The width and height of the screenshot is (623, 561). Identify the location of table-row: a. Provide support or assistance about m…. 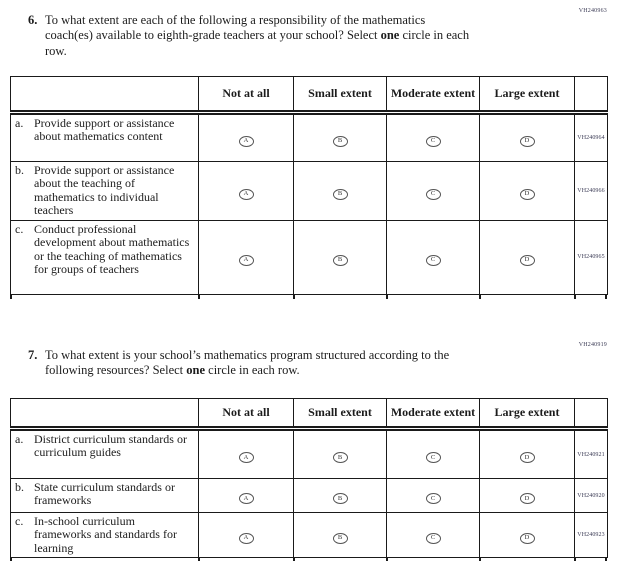
(309, 137).